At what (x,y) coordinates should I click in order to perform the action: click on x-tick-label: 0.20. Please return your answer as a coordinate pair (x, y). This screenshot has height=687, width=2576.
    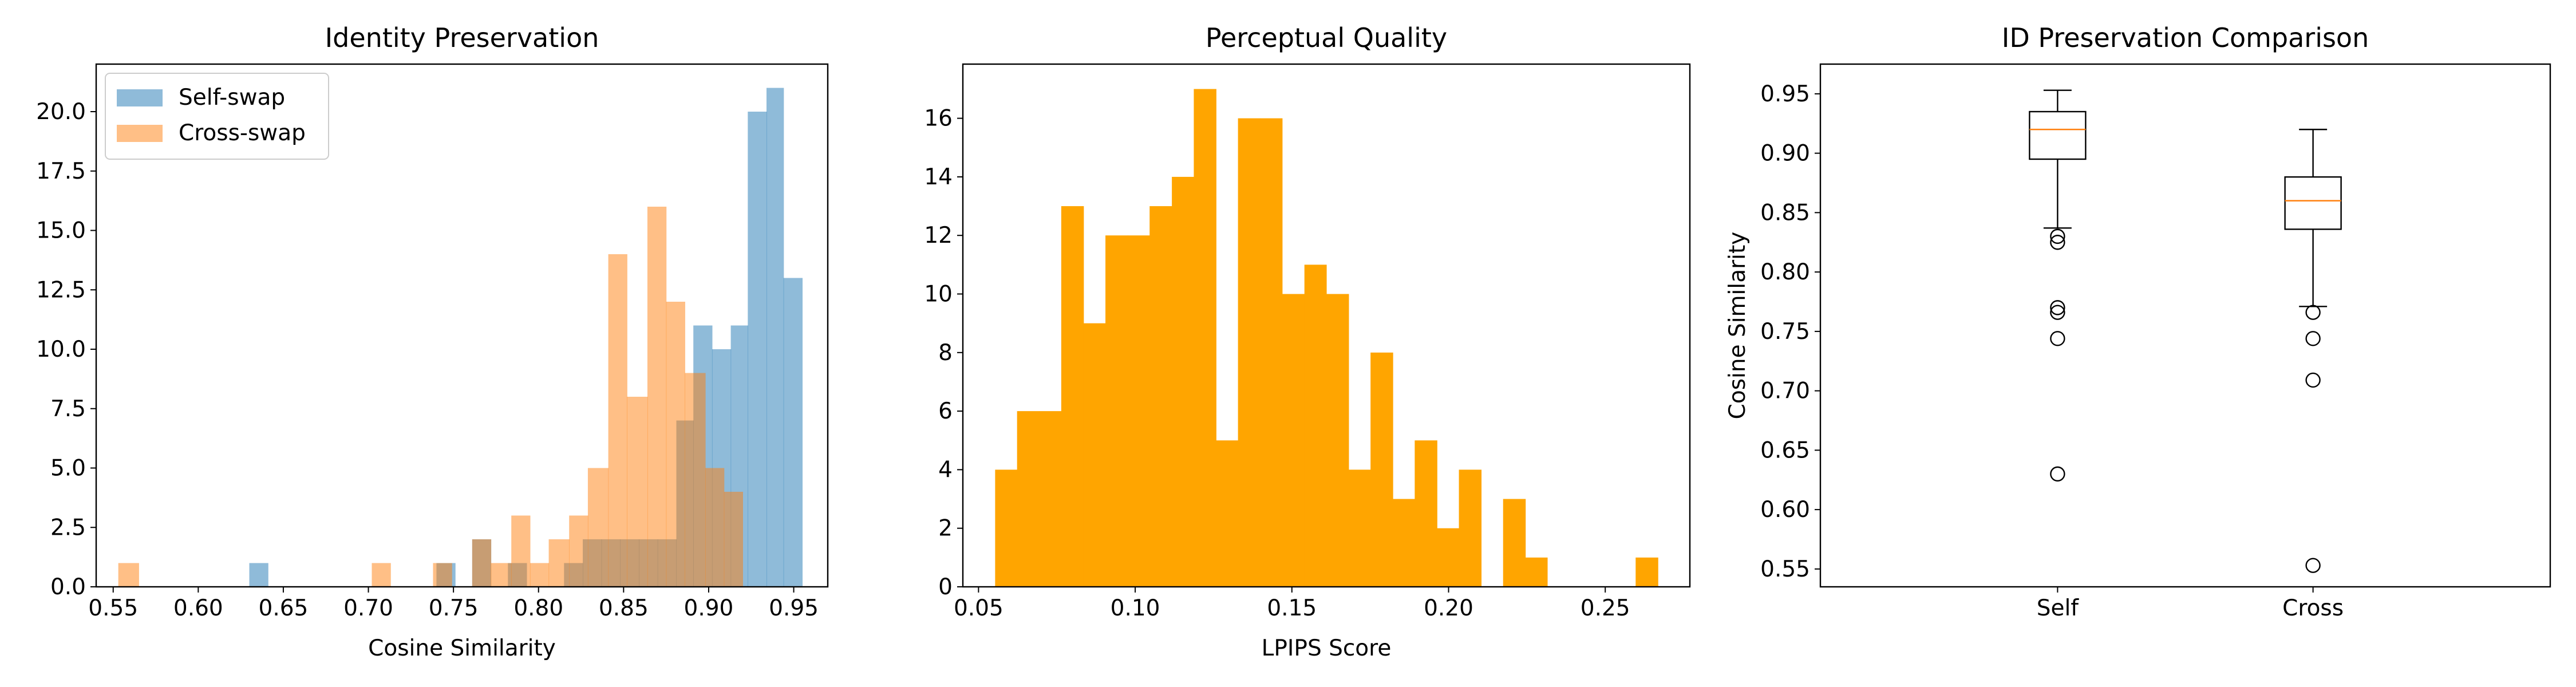
    Looking at the image, I should click on (1448, 608).